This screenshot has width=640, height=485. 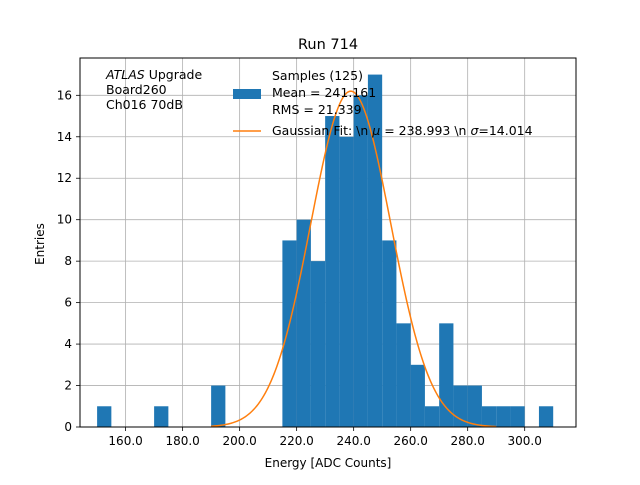 What do you see at coordinates (182, 441) in the screenshot?
I see `x-tick-label: 180.0` at bounding box center [182, 441].